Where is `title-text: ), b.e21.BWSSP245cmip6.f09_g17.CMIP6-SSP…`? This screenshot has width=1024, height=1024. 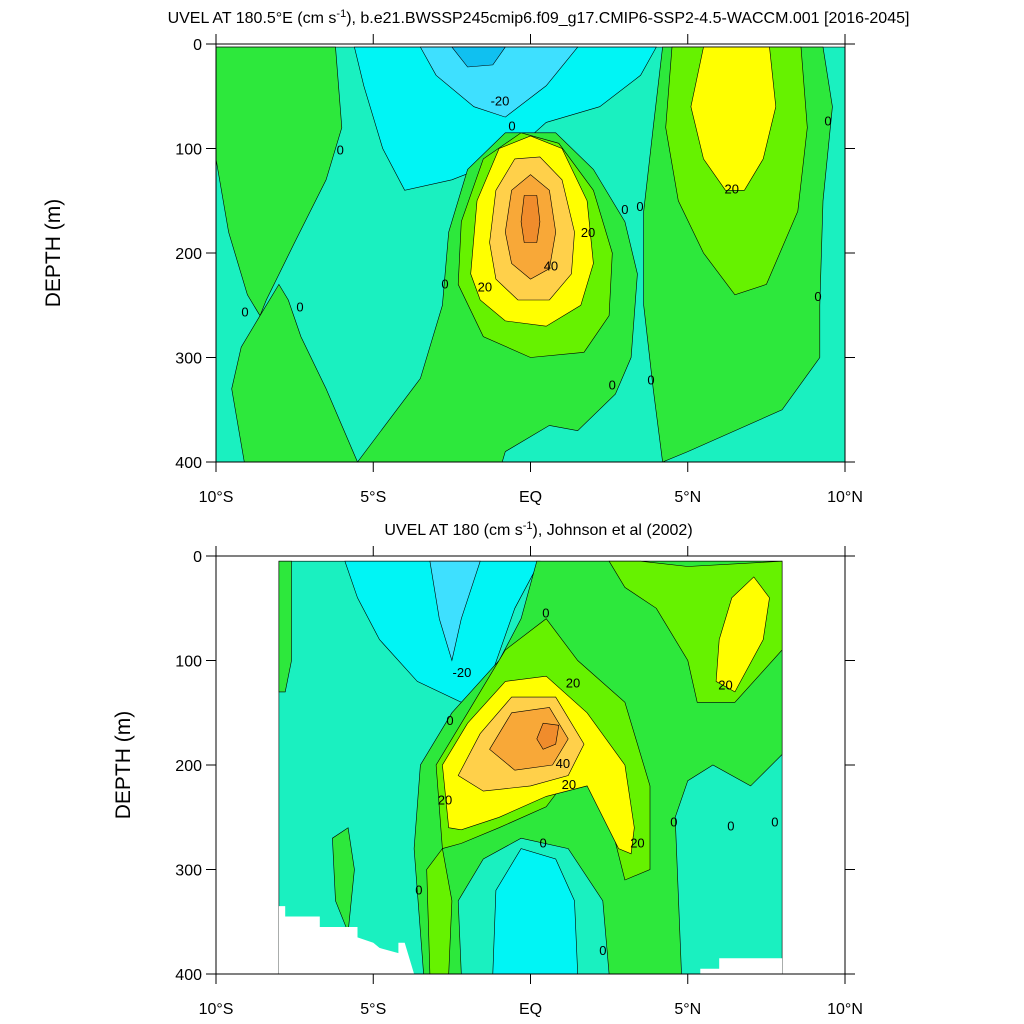 title-text: ), b.e21.BWSSP245cmip6.f09_g17.CMIP6-SSP… is located at coordinates (627, 18).